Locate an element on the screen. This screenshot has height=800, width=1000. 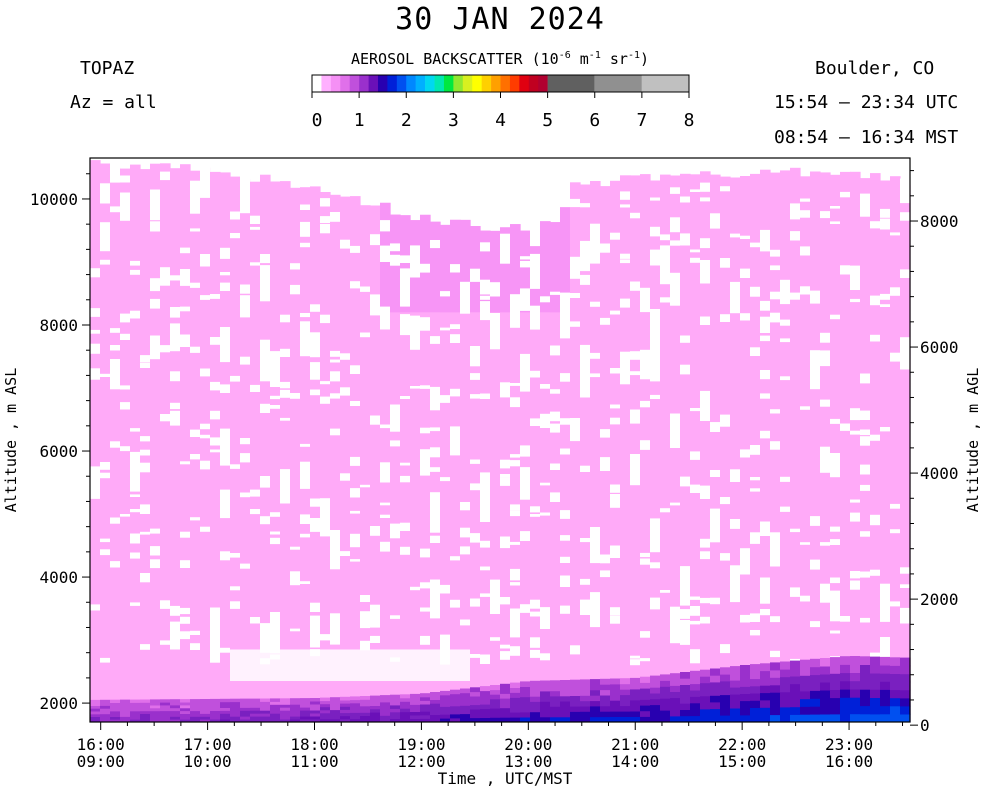
colorbar-swatch is located at coordinates (382, 83).